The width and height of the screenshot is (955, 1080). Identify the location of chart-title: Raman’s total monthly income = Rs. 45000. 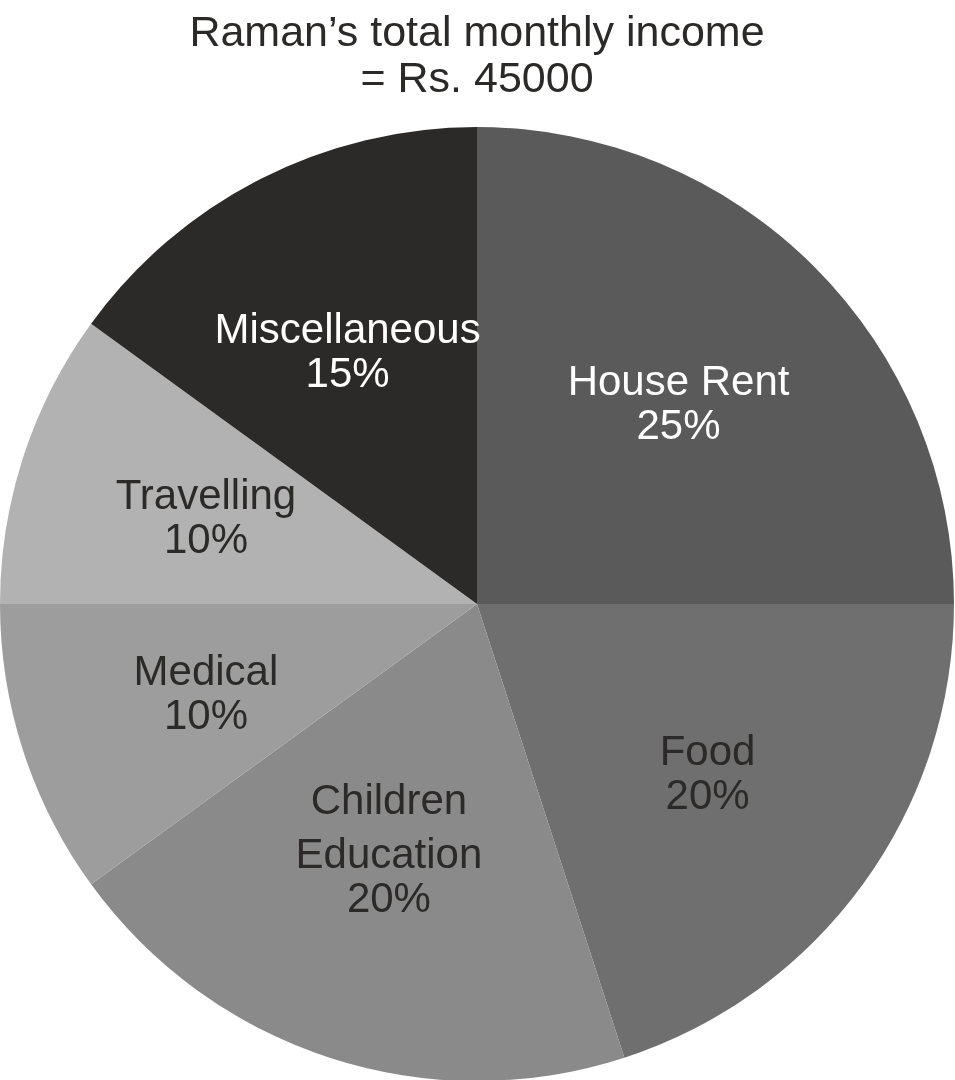
(477, 54).